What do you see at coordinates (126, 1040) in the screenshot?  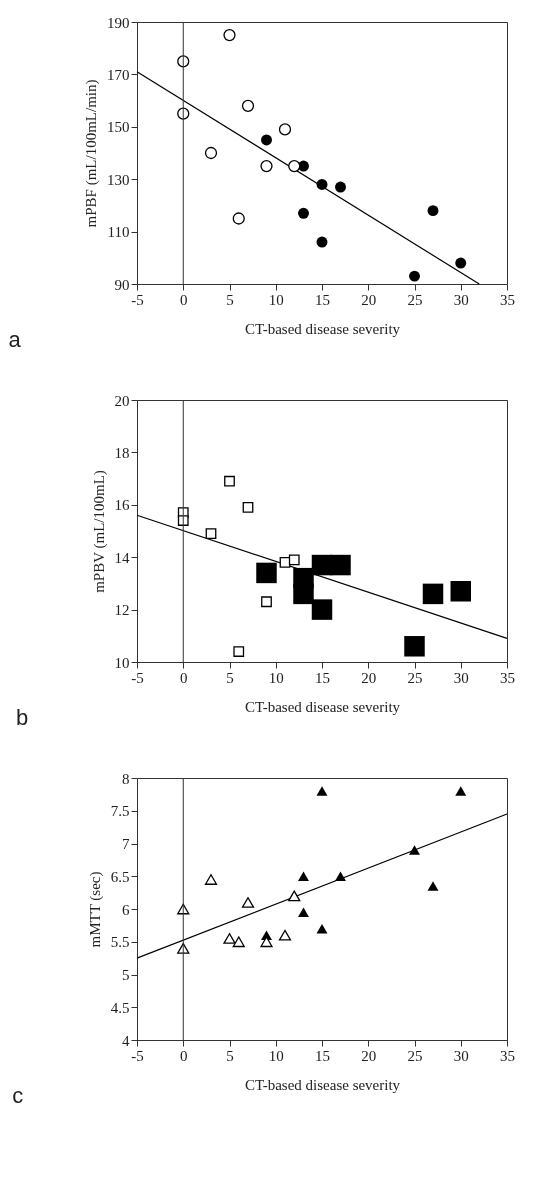 I see `y-tick-label: 4` at bounding box center [126, 1040].